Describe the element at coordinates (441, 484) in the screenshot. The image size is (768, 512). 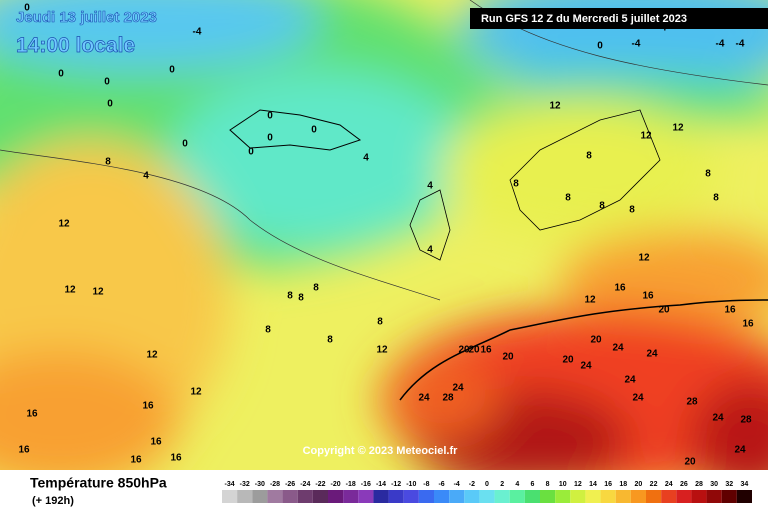
I see `scale-label: -6` at that location.